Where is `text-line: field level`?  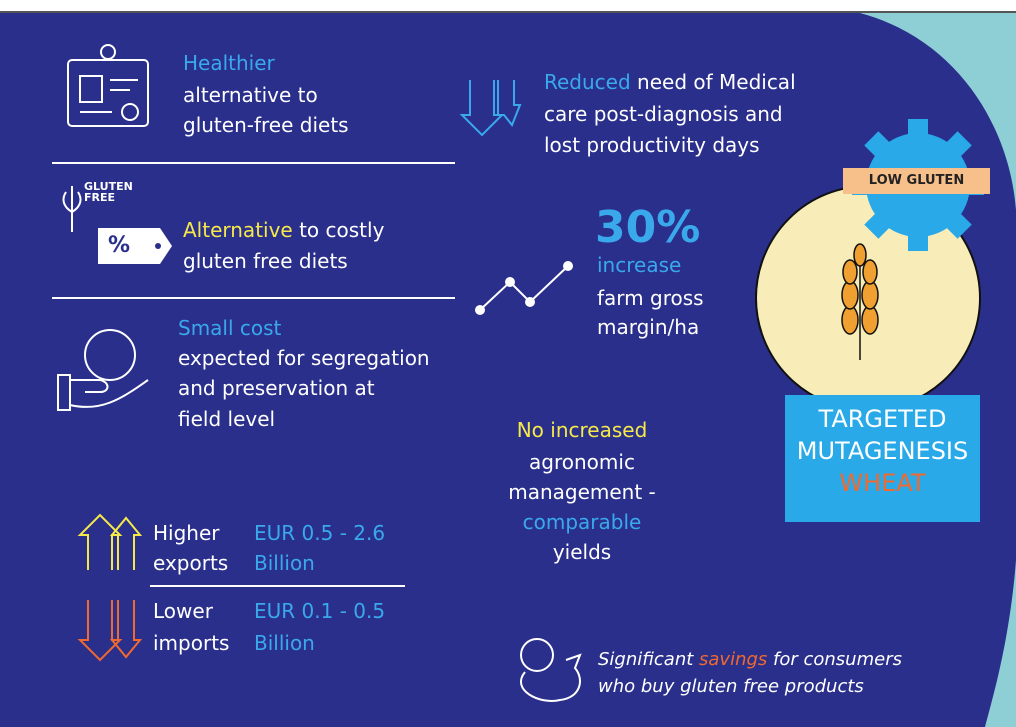
text-line: field level is located at coordinates (227, 419).